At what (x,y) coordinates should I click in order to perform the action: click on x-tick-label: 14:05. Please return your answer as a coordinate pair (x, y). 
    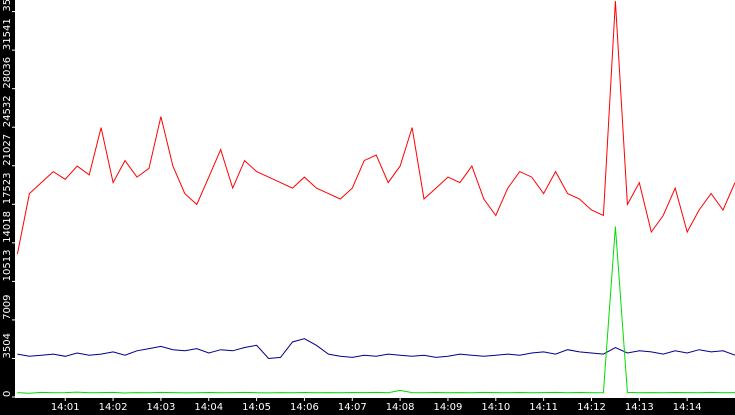
    Looking at the image, I should click on (256, 407).